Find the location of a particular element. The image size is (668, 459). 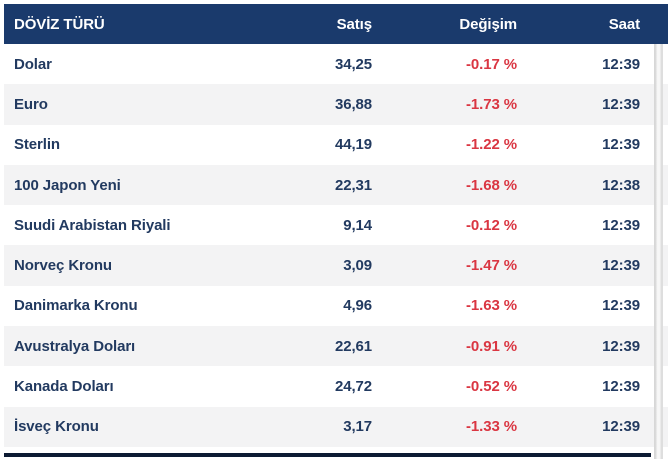

change-value: -1.33 % is located at coordinates (491, 427).